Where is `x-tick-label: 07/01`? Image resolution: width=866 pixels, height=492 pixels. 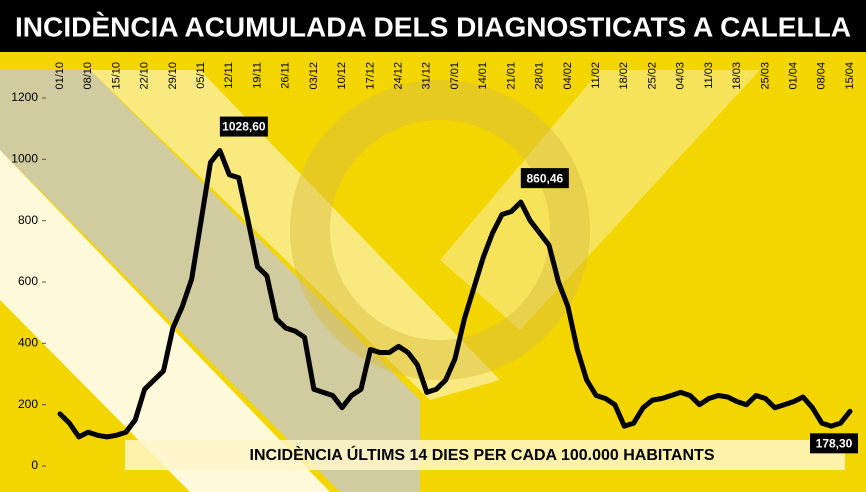 x-tick-label: 07/01 is located at coordinates (455, 76).